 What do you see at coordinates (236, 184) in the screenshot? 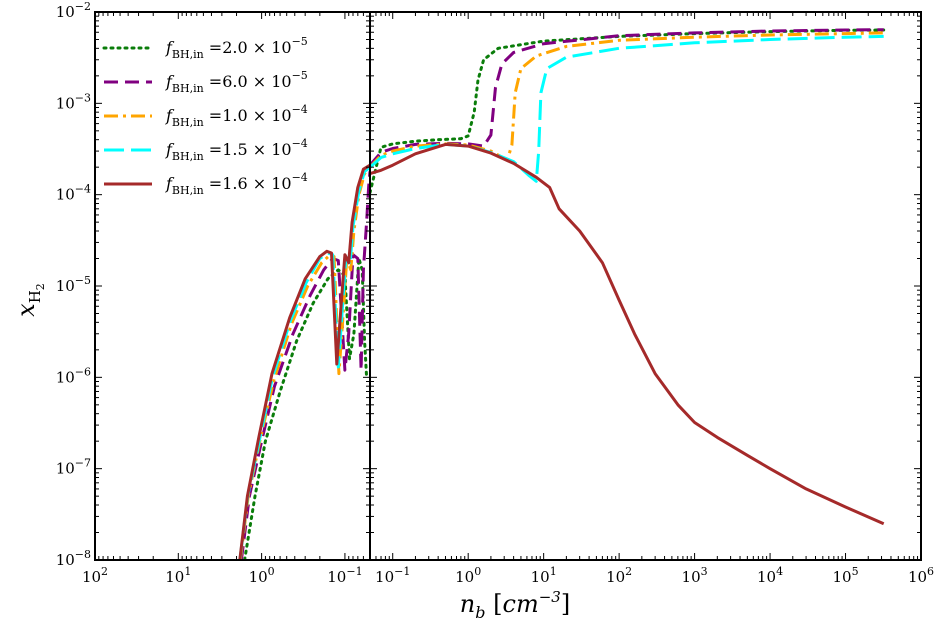
I see `legend-label-5: fBH,in =1.6 × 10−4` at bounding box center [236, 184].